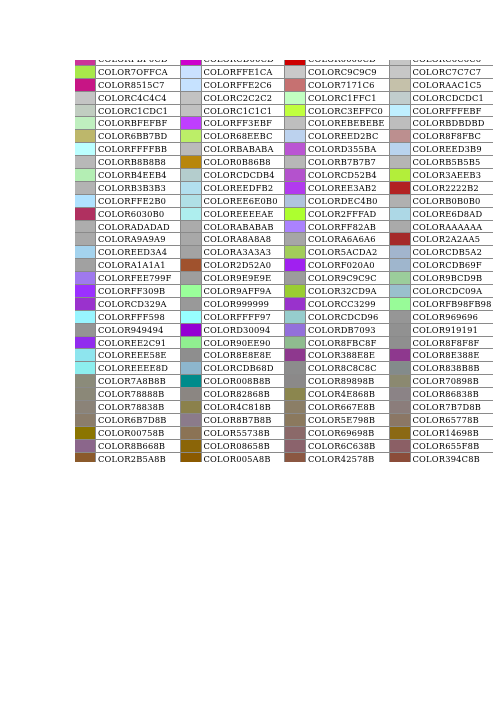  I want to click on color-code-label: COLORA9A9A9, so click(132, 239).